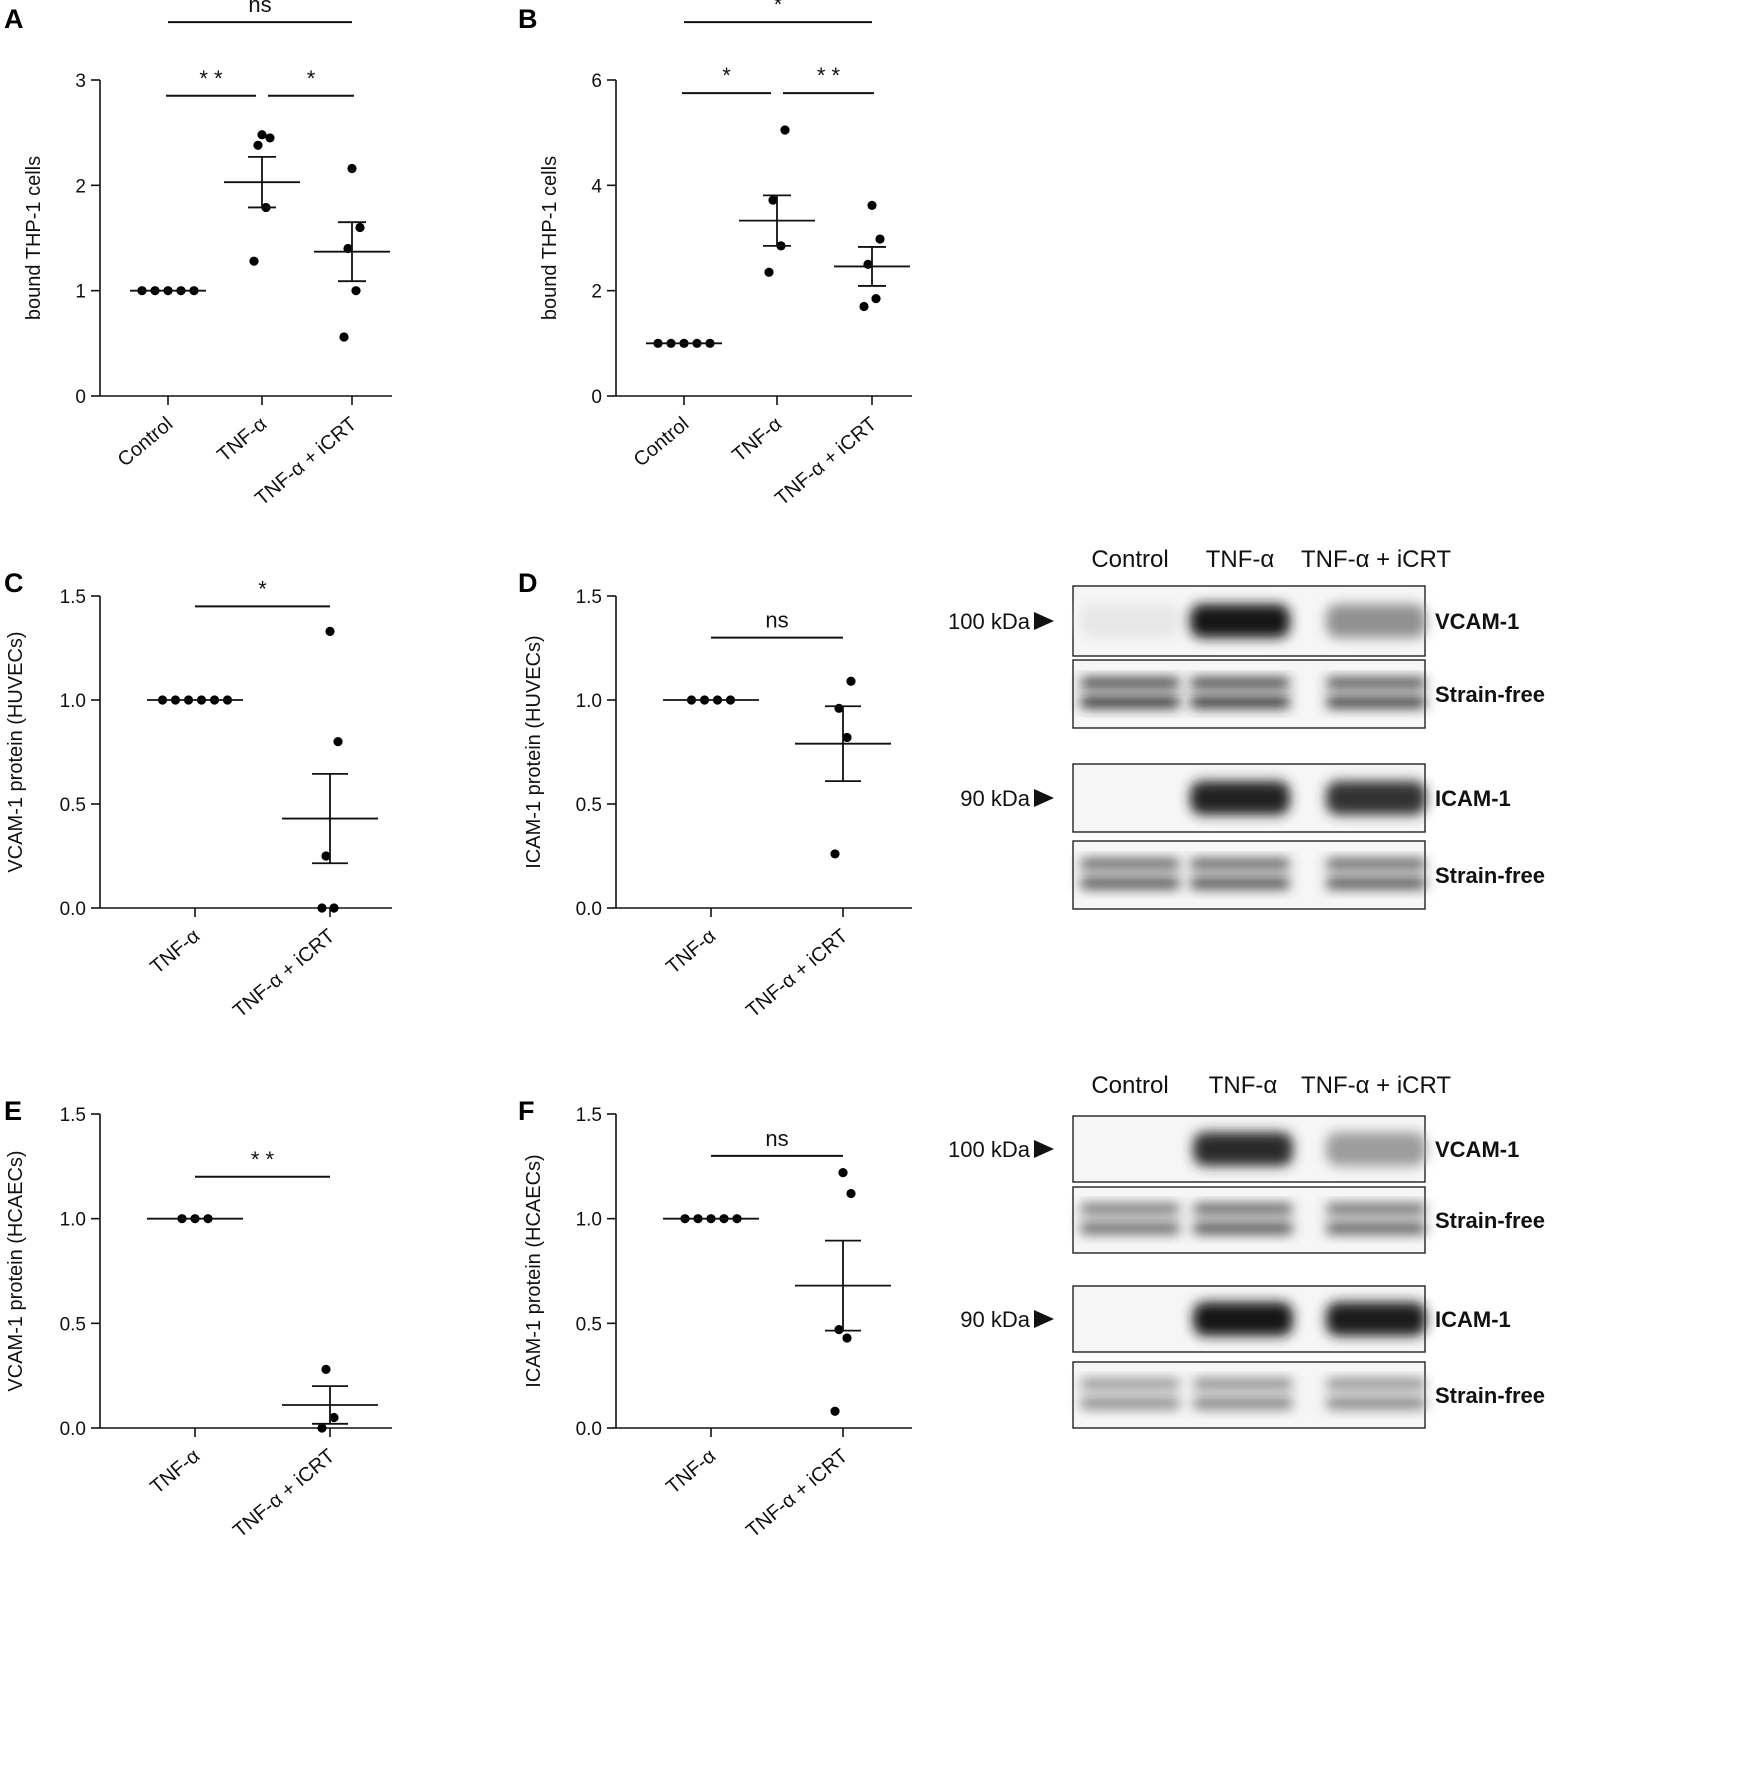  Describe the element at coordinates (263, 1159) in the screenshot. I see `significance-label: * *` at that location.